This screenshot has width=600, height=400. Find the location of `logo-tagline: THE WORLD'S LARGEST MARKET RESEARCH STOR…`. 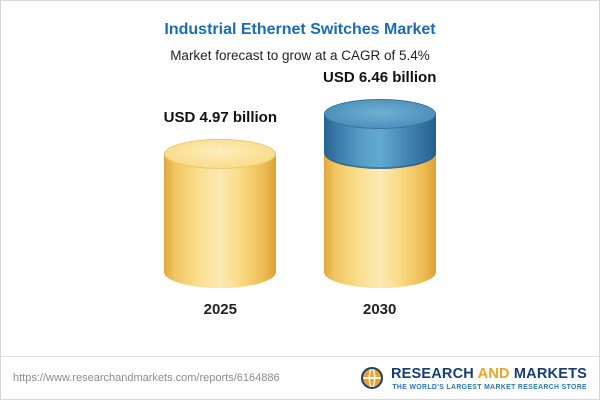

logo-tagline: THE WORLD'S LARGEST MARKET RESEARCH STOR… is located at coordinates (489, 387).